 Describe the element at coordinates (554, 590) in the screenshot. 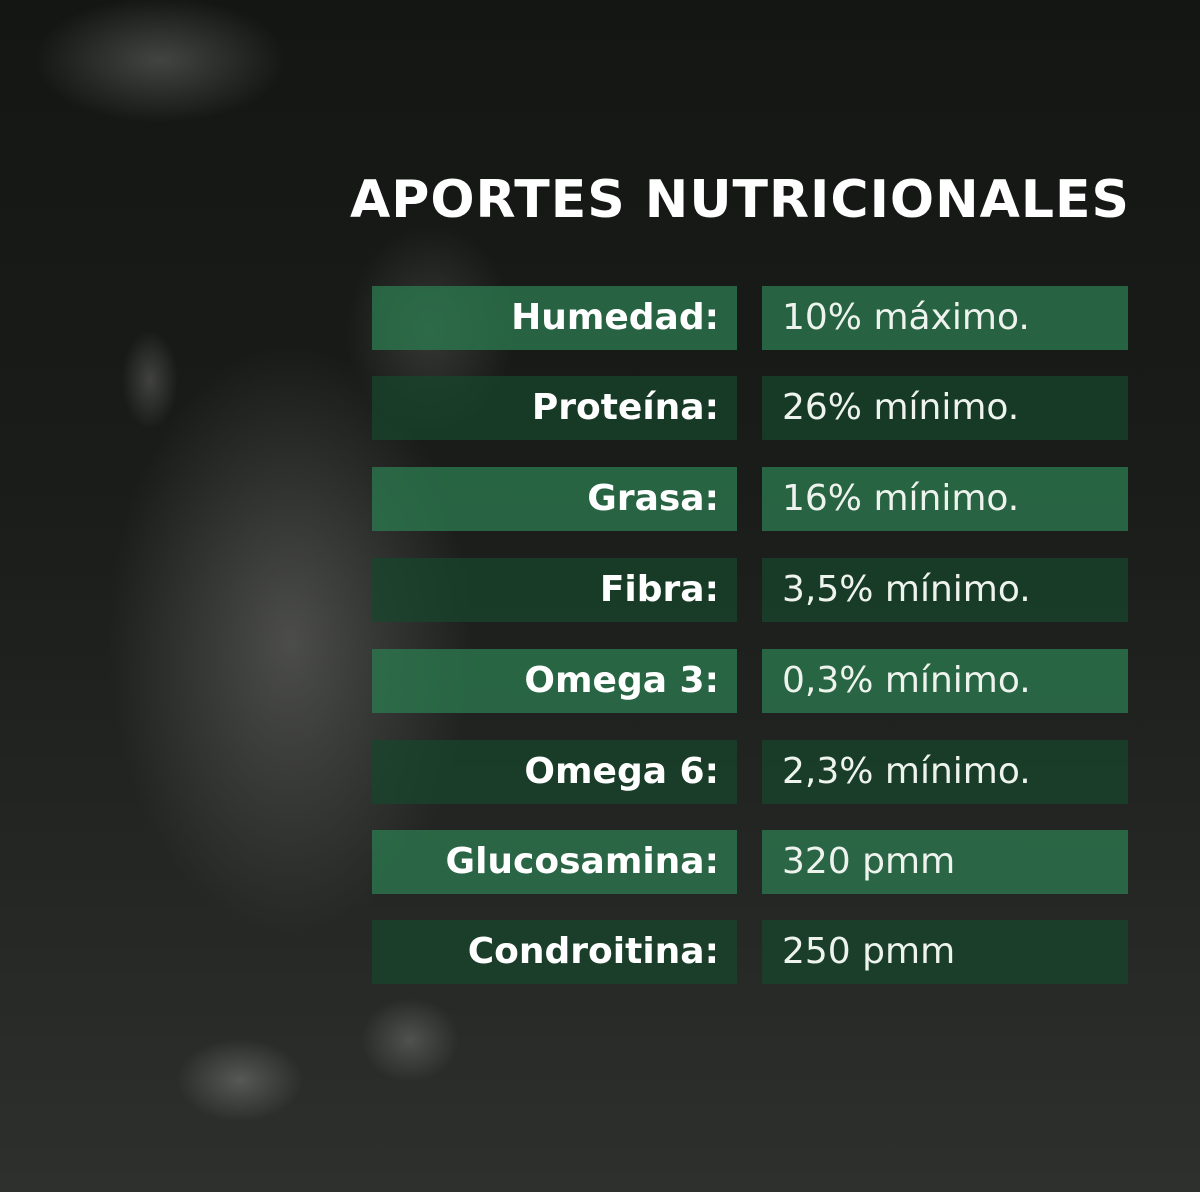

I see `nutrient-label: Fibra:` at that location.